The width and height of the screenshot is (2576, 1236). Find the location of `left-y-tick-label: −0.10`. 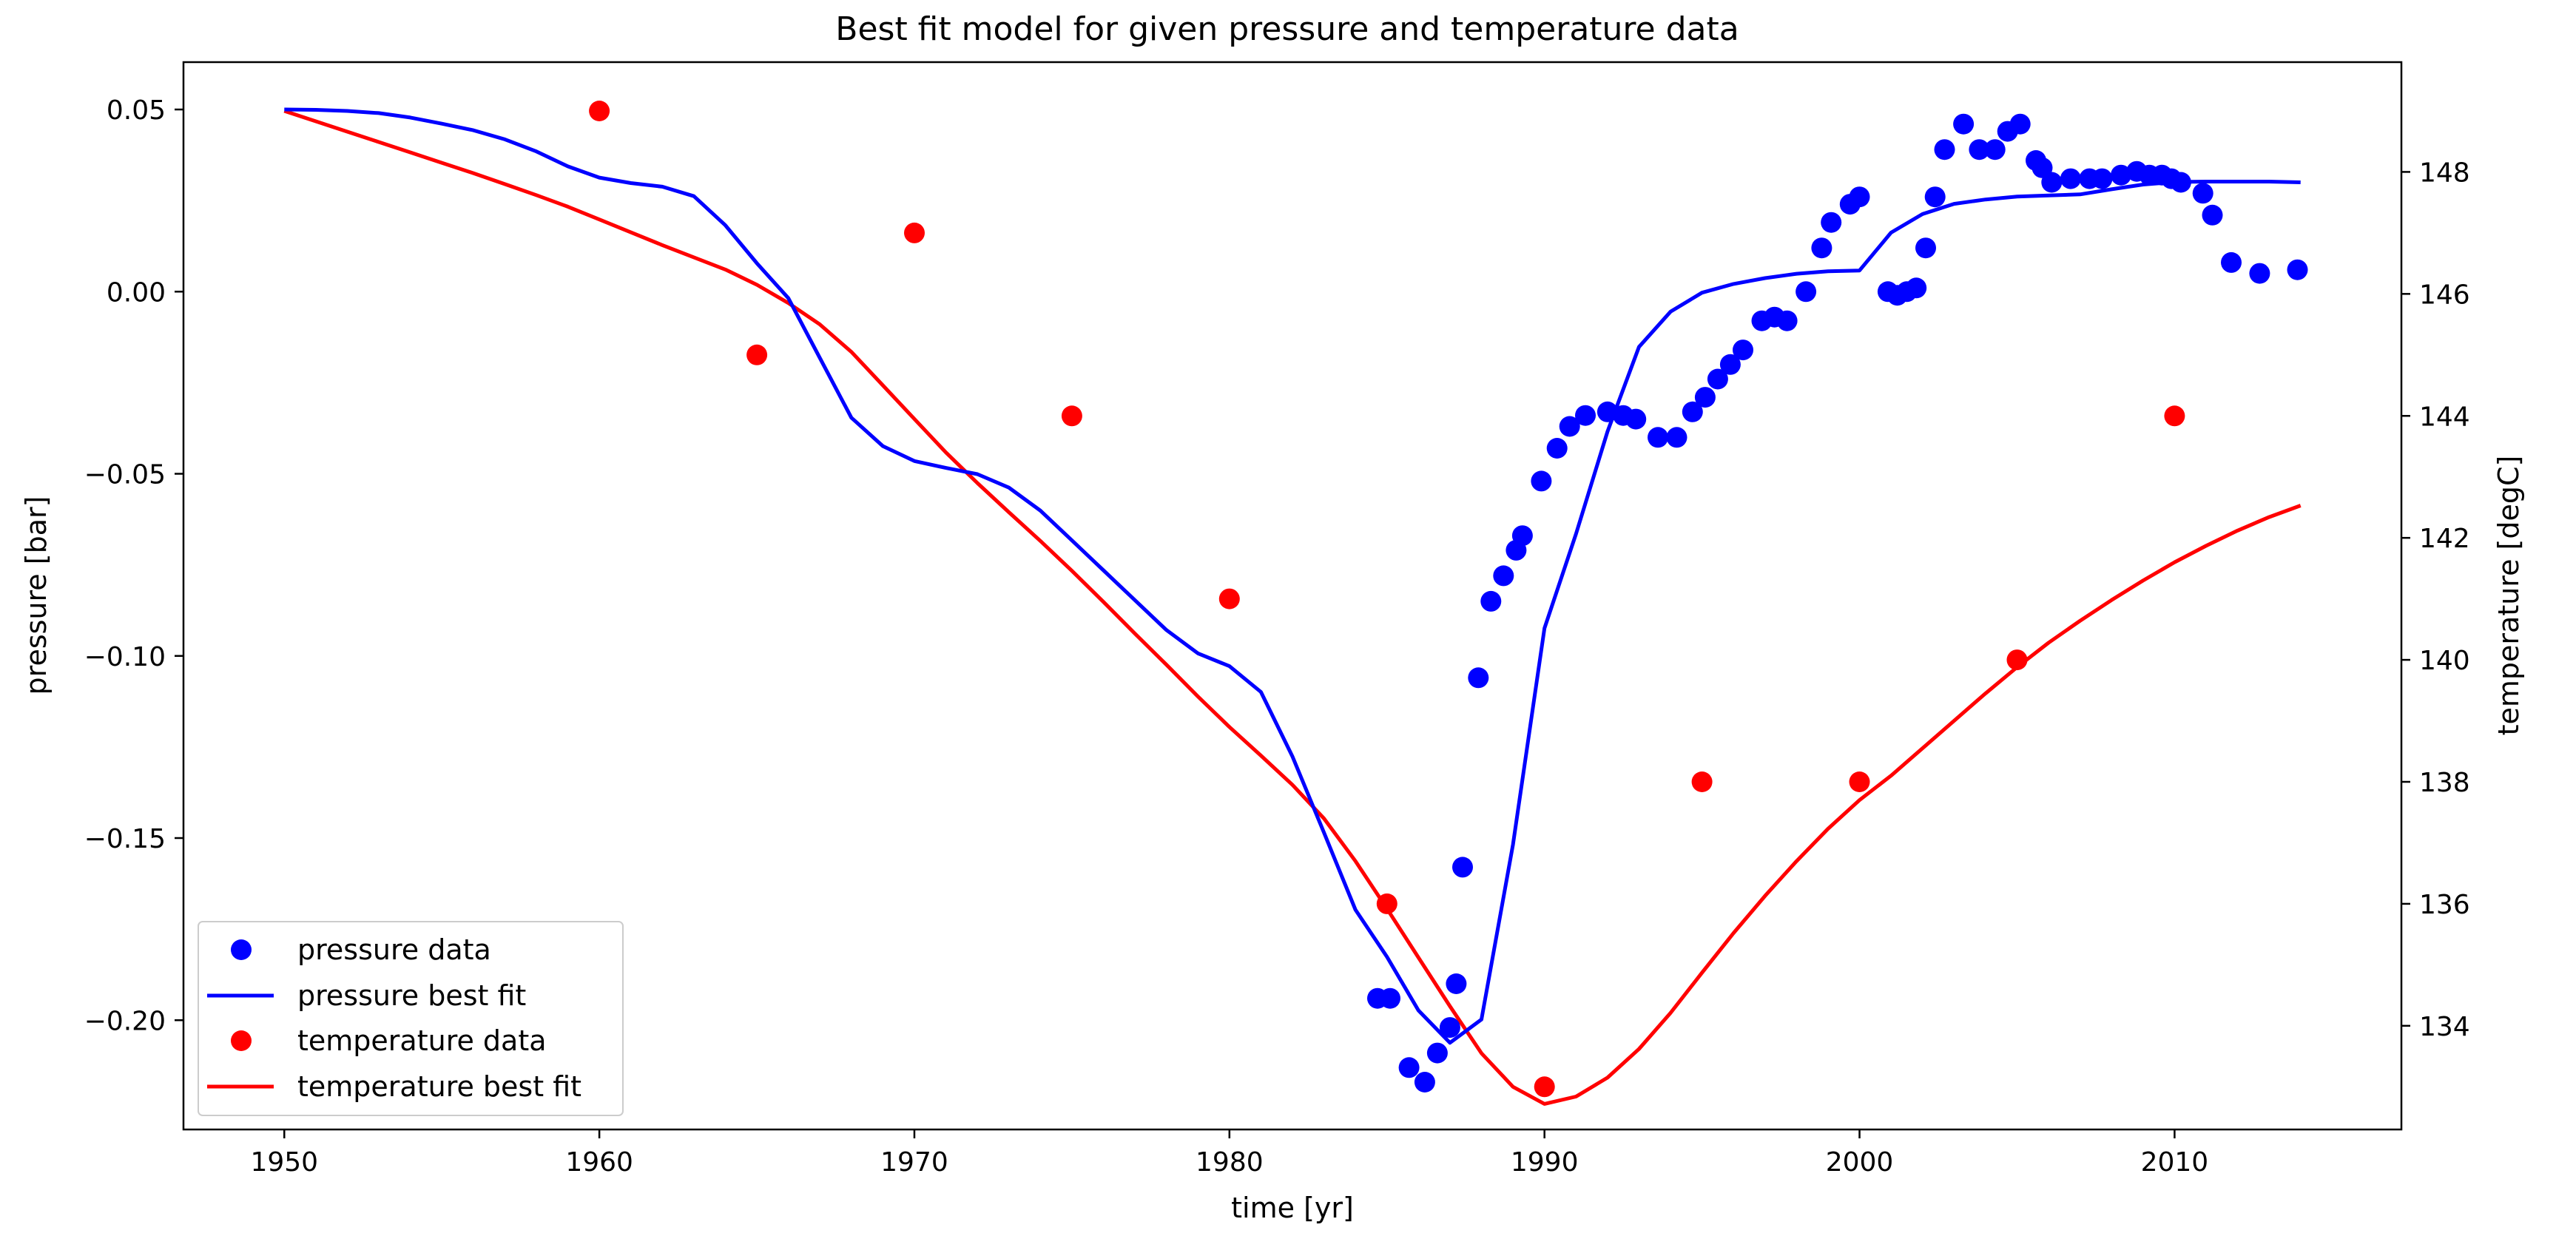

left-y-tick-label: −0.10 is located at coordinates (125, 657).